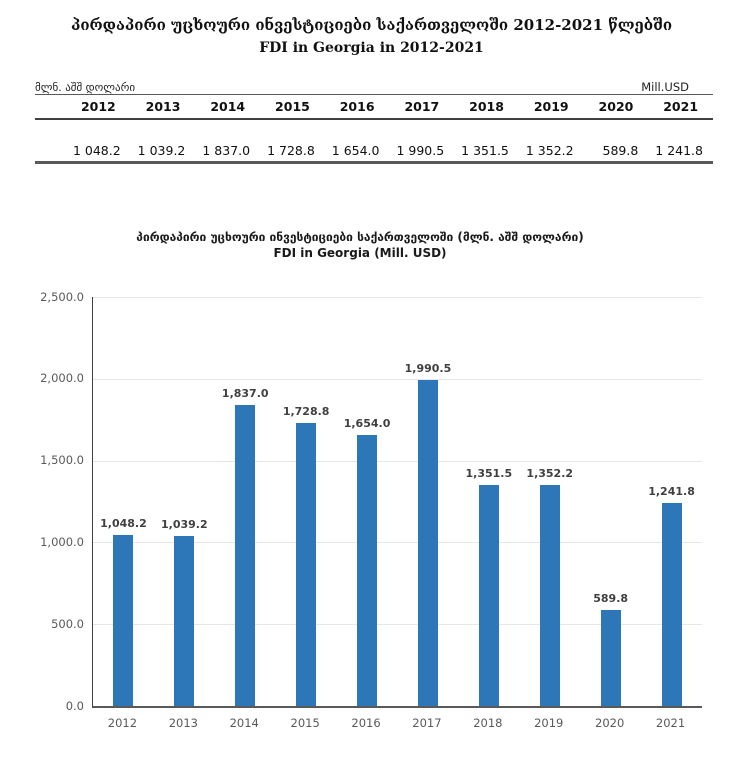 The width and height of the screenshot is (743, 763). Describe the element at coordinates (245, 394) in the screenshot. I see `bar-value-label: 1,837.0` at that location.